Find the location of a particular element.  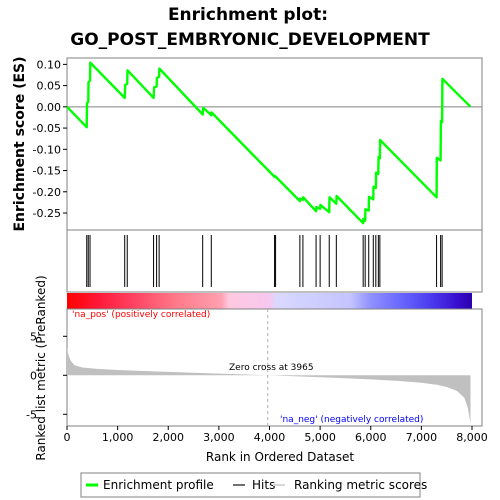

plot-title-line1: Enrichment plot: is located at coordinates (248, 15).